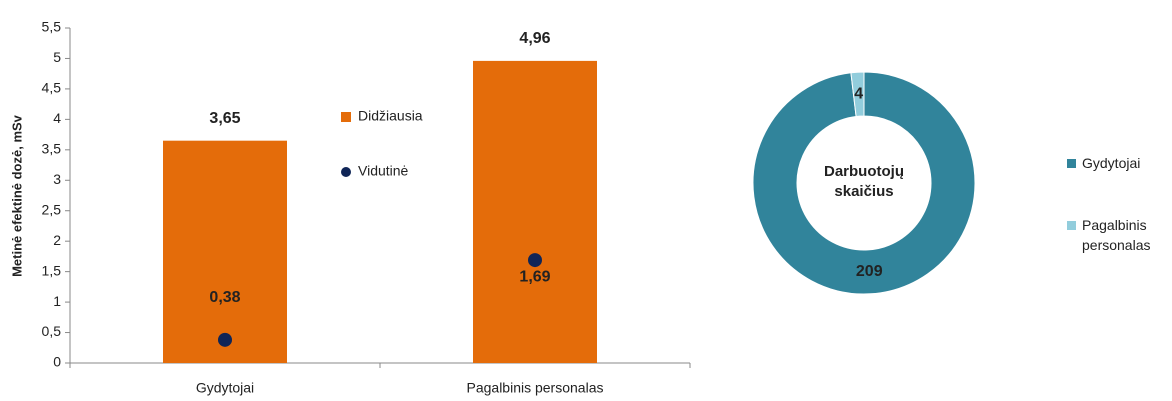 Image resolution: width=1172 pixels, height=401 pixels. I want to click on slice-value-label: 4, so click(858, 93).